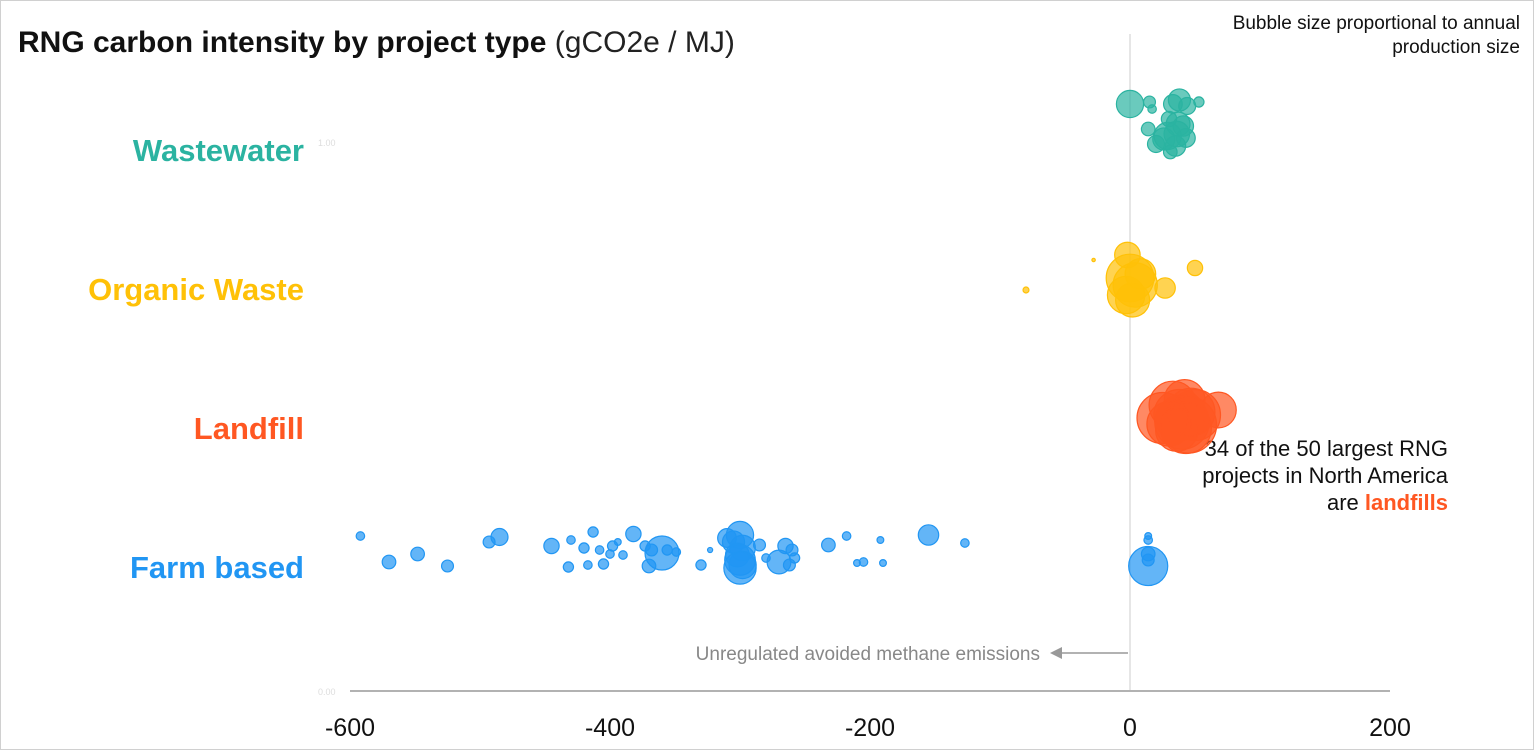  What do you see at coordinates (282, 42) in the screenshot?
I see `chart-title-main: RNG carbon intensity by project type` at bounding box center [282, 42].